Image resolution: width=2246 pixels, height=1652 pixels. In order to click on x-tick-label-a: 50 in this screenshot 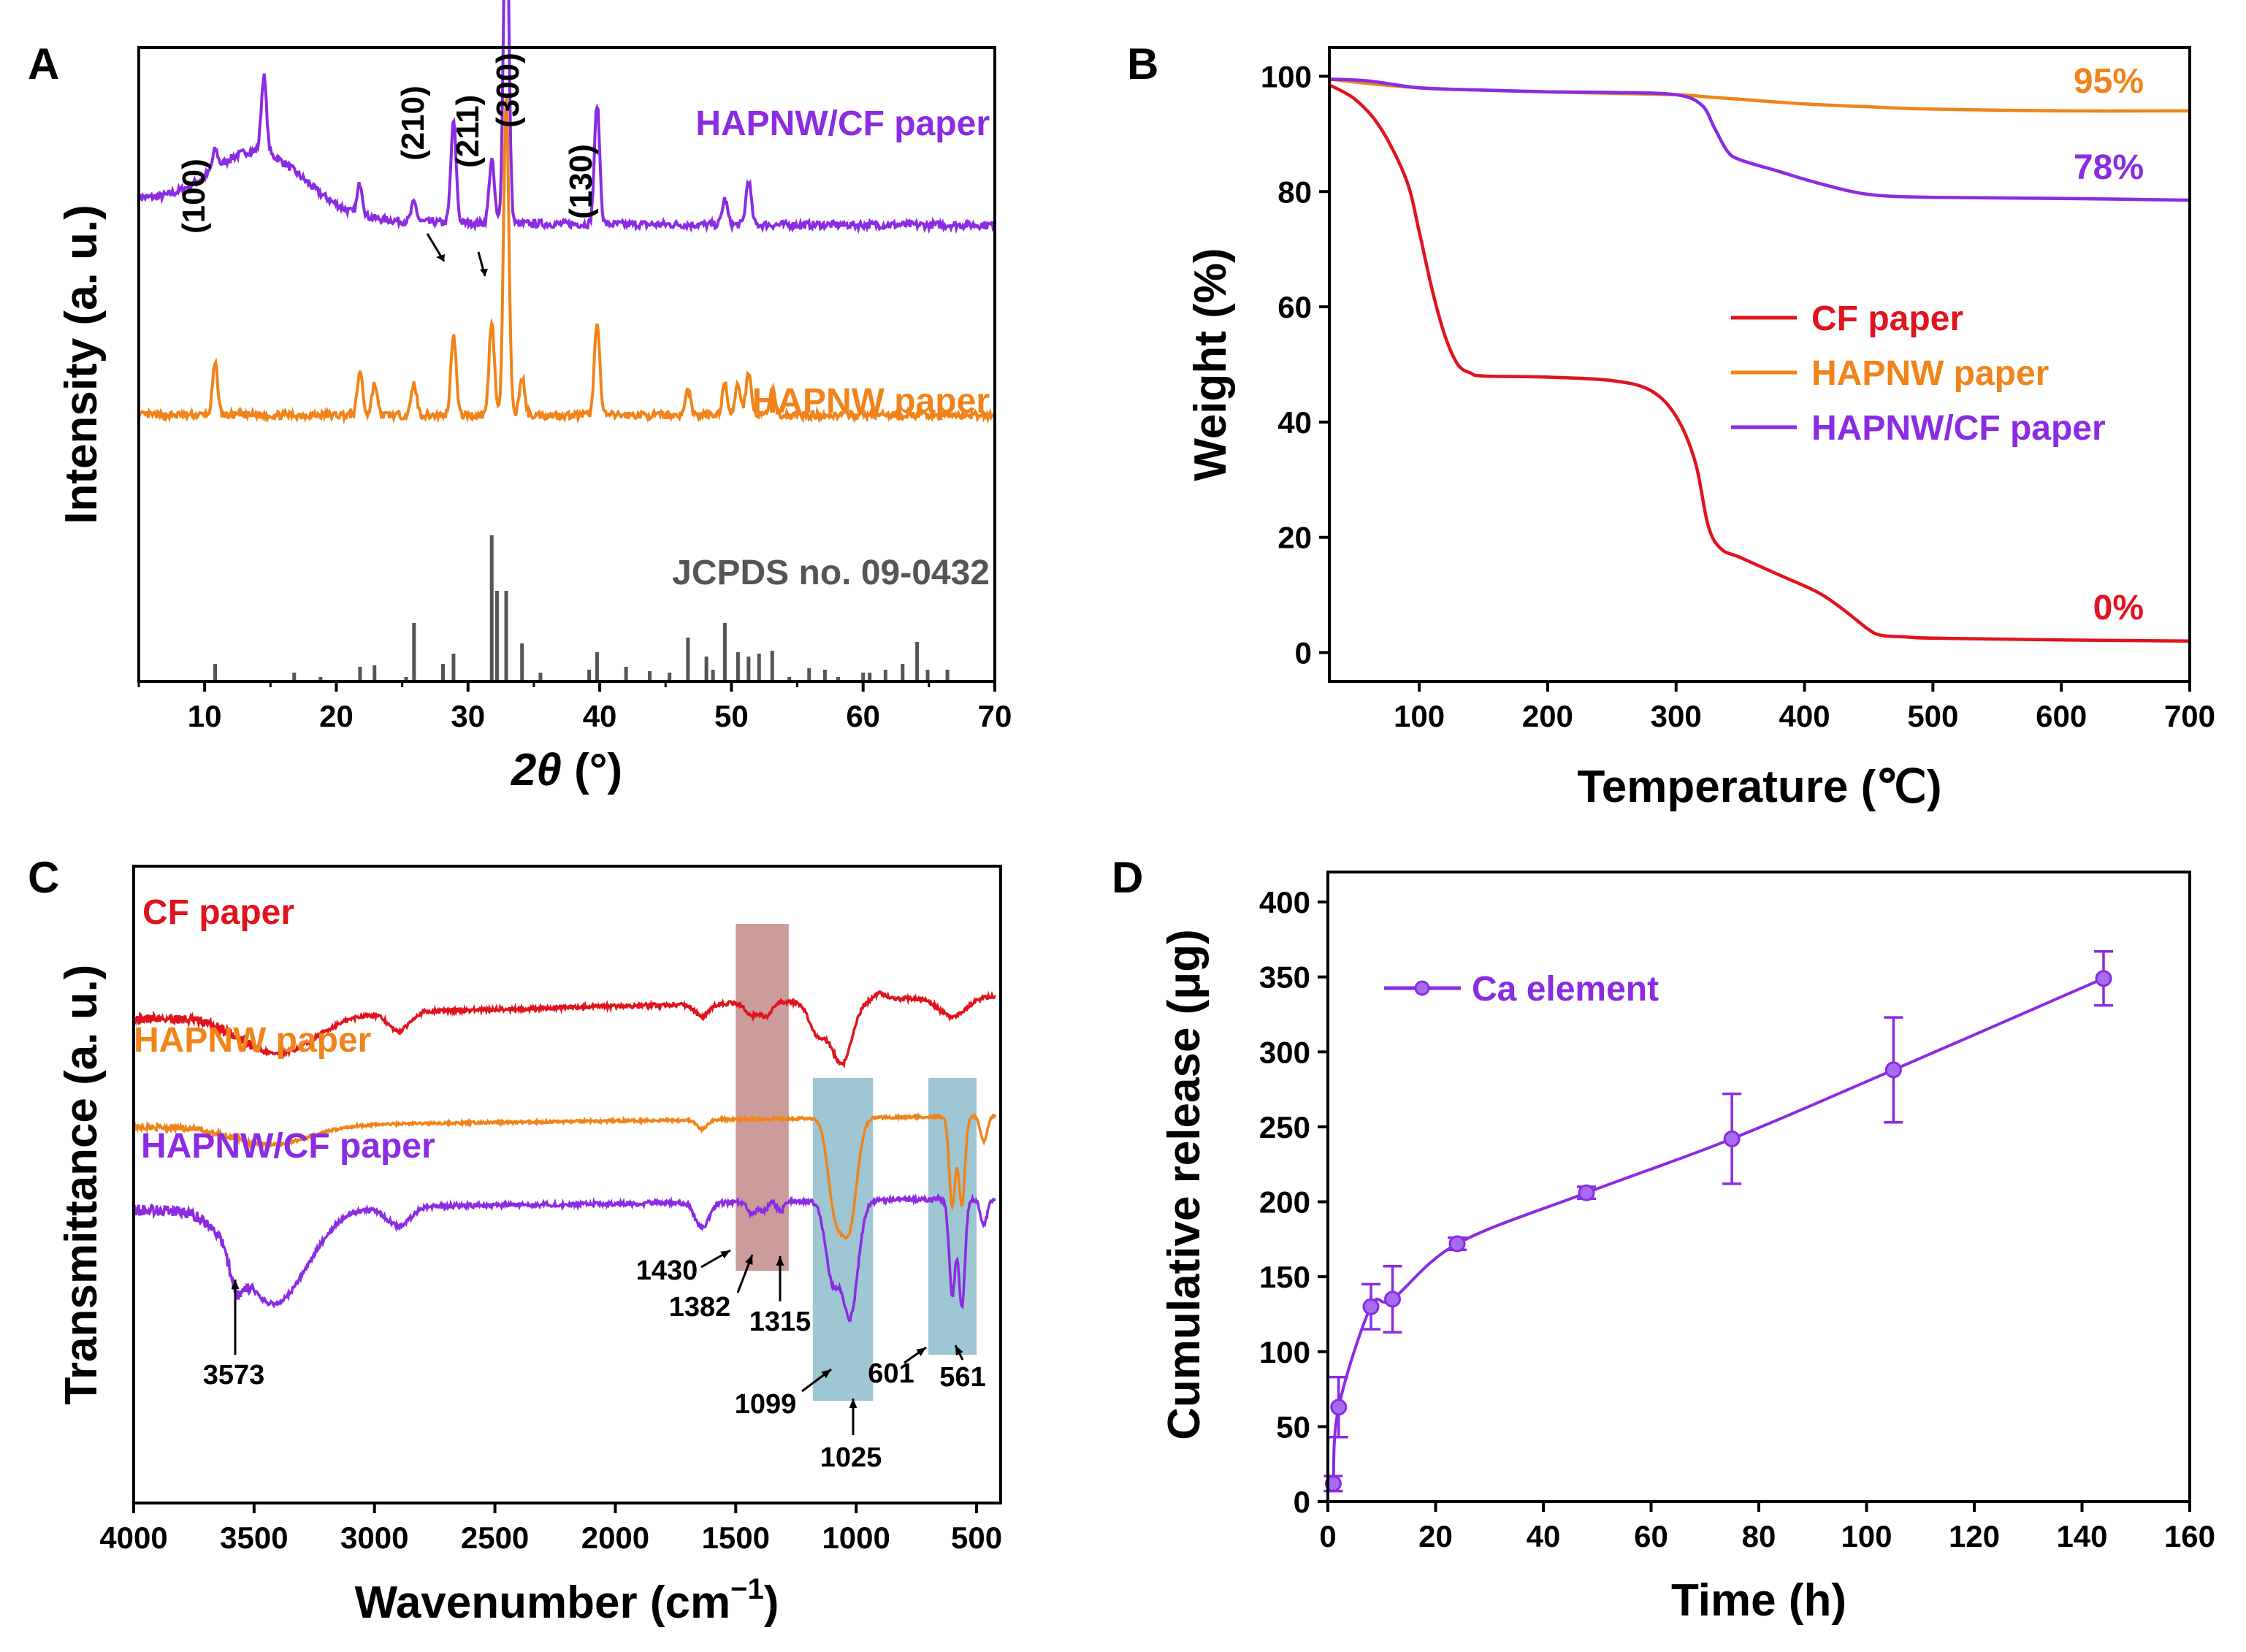, I will do `click(731, 716)`.